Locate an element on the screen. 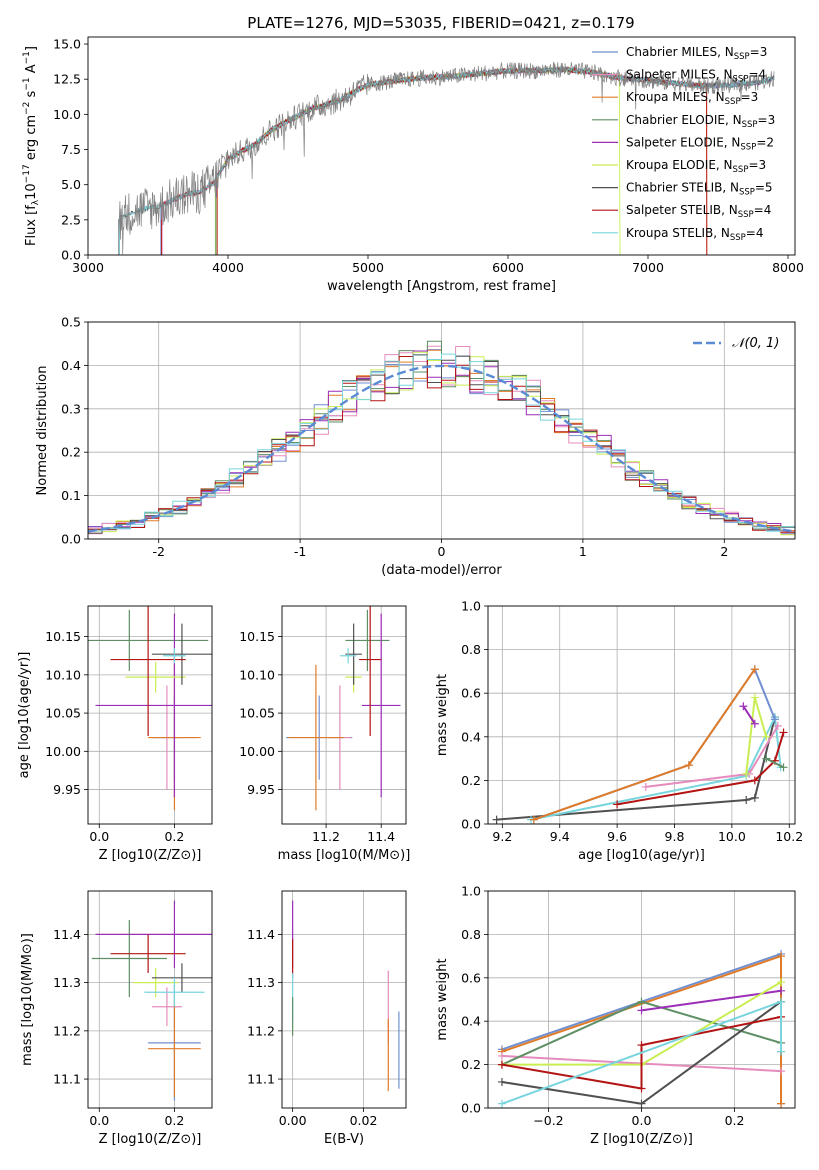  model-spectrum-line is located at coordinates (447, 160).